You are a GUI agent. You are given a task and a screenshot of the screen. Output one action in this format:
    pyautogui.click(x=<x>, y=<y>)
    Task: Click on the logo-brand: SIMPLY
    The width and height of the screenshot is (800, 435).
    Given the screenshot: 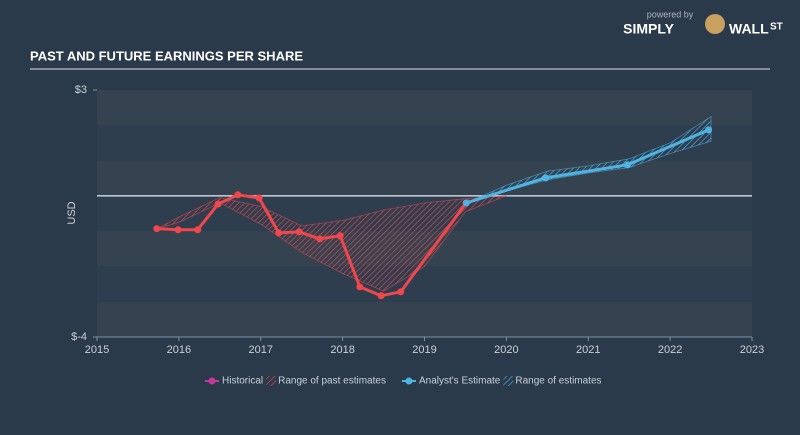 What is the action you would take?
    pyautogui.click(x=648, y=29)
    